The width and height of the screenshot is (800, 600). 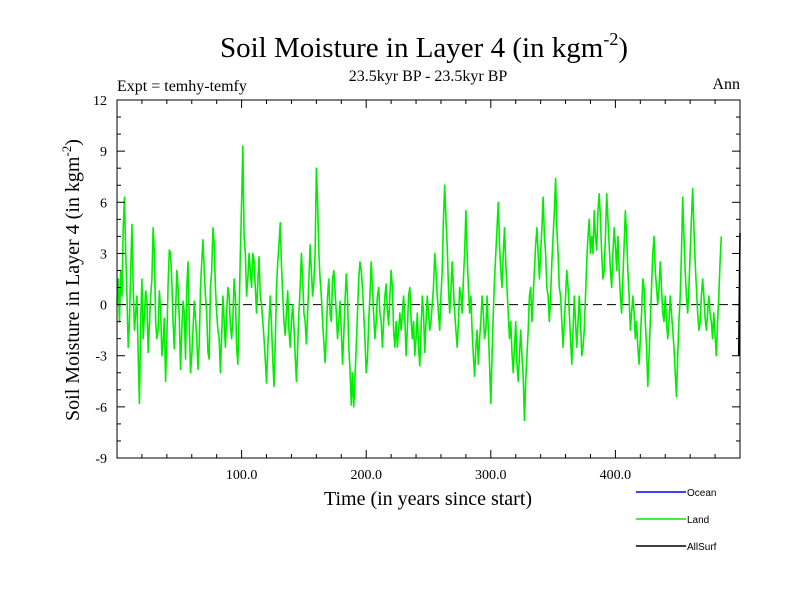 What do you see at coordinates (698, 520) in the screenshot?
I see `legend-label-land: Land` at bounding box center [698, 520].